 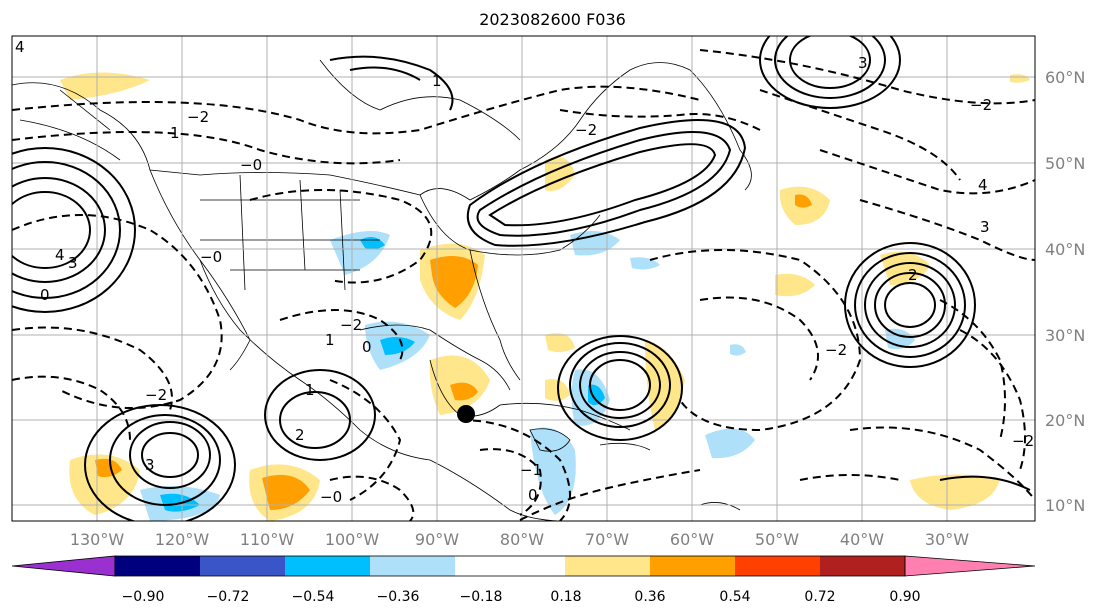 I want to click on lon-label: 50°W, so click(x=777, y=539).